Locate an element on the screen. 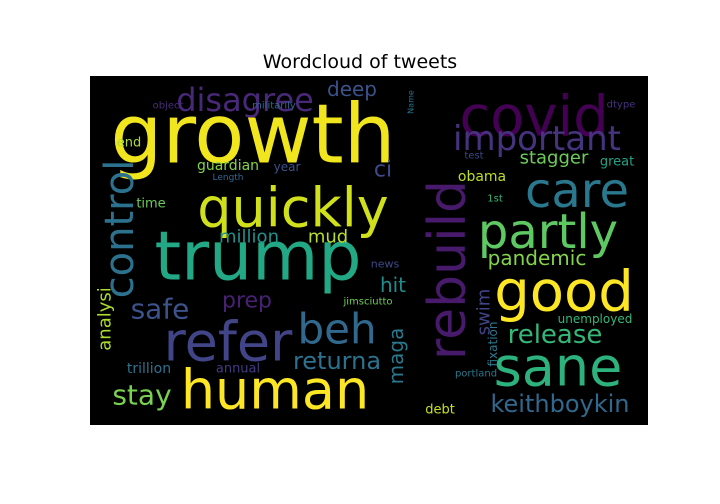 This screenshot has height=504, width=720. word-1st: 1st is located at coordinates (495, 199).